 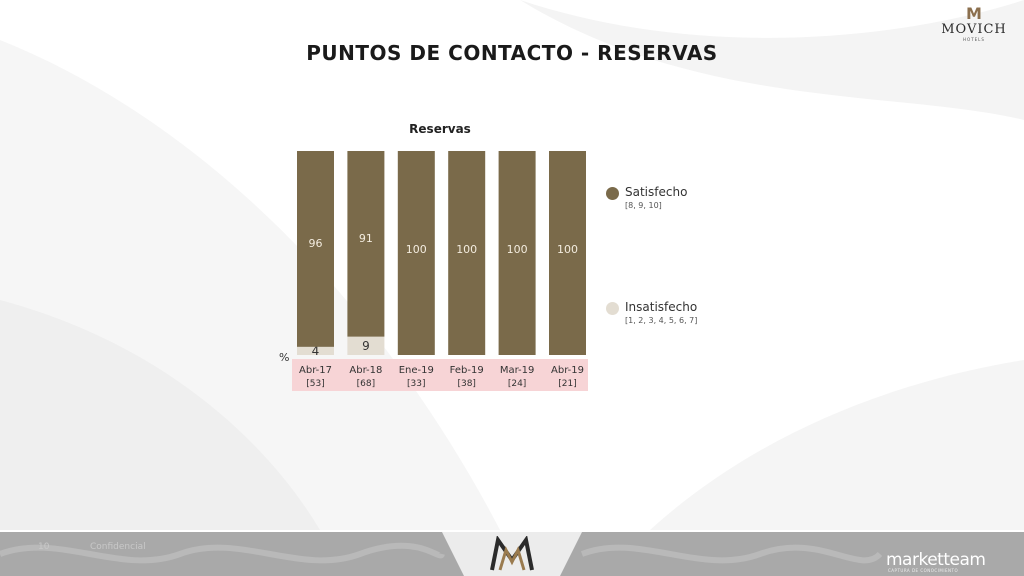 I want to click on confidential-label: Confidencial, so click(x=118, y=547).